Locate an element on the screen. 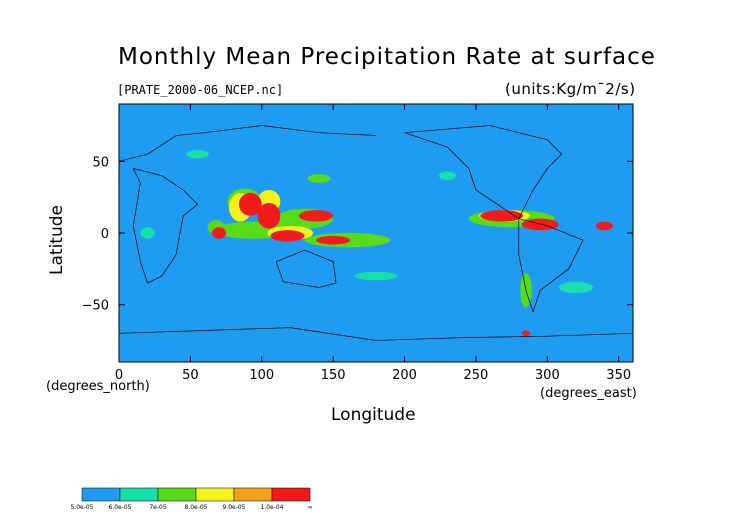 Image resolution: width=752 pixels, height=532 pixels. colorbar-label: 1.0e-04 is located at coordinates (271, 507).